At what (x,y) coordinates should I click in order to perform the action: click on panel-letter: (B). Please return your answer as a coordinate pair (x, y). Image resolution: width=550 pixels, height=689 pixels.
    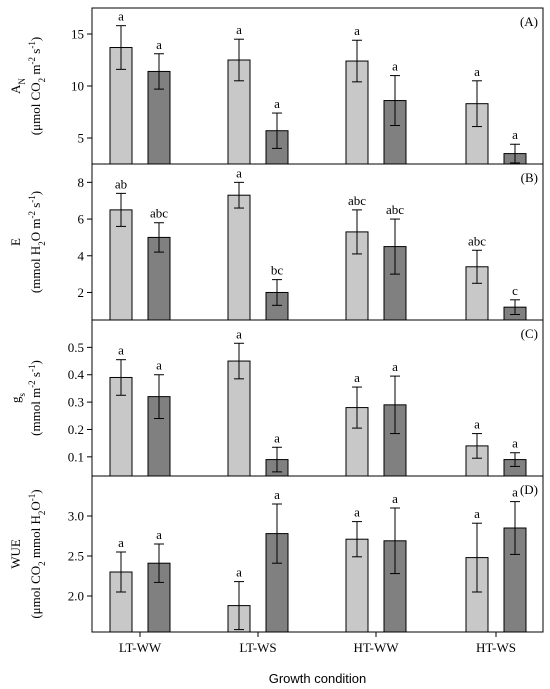
    Looking at the image, I should click on (529, 177).